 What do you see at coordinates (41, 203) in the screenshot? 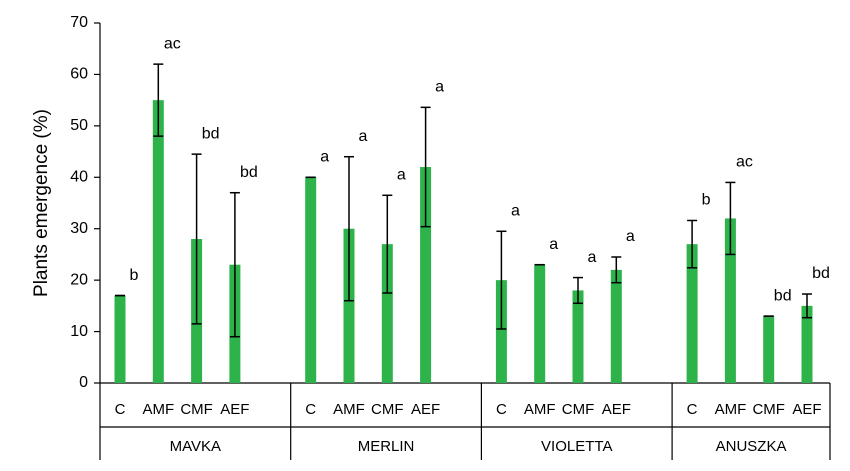
I see `y-axis-label: Plants emergence (%)` at bounding box center [41, 203].